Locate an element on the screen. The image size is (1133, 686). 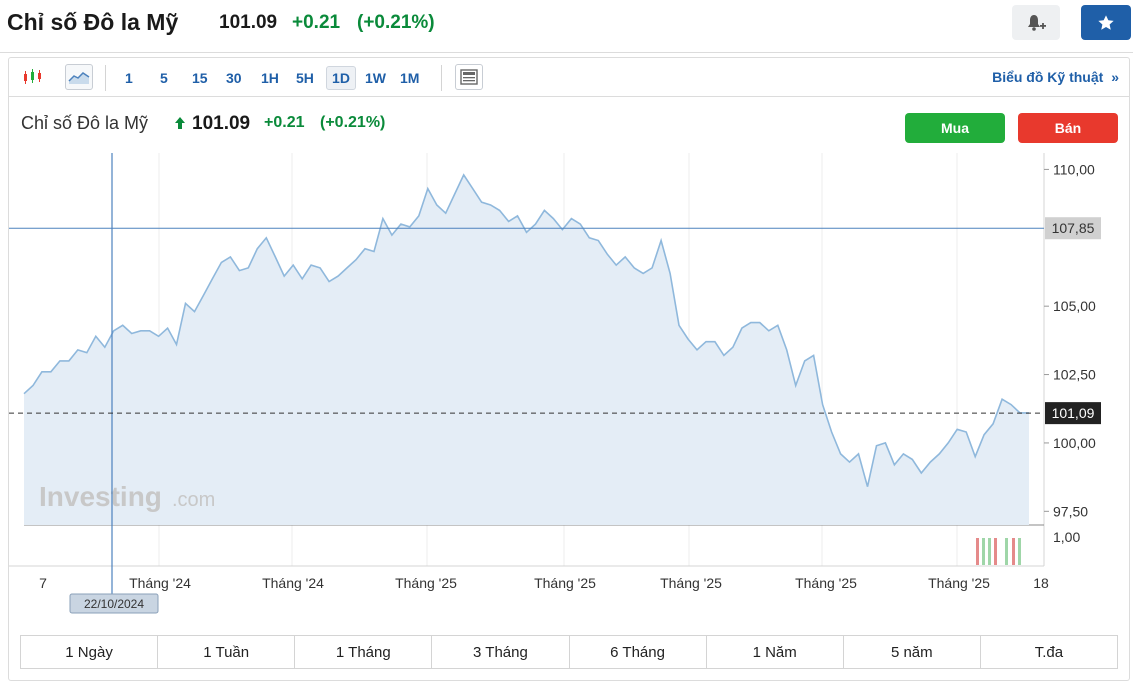
instrument-change: +0.21 is located at coordinates (316, 22).